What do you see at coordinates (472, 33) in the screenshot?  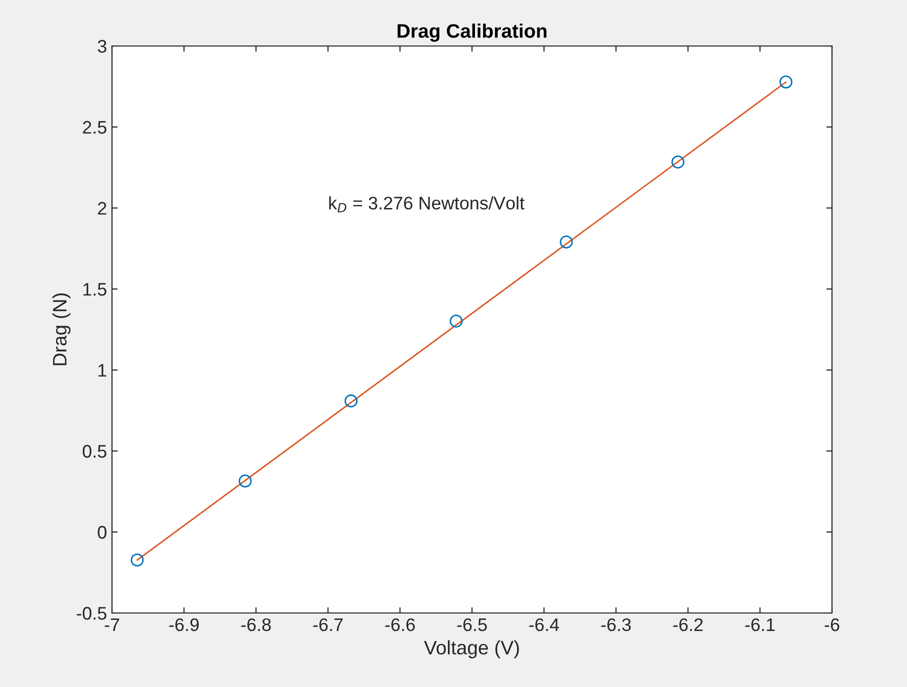 I see `chart-title: Drag Calibration` at bounding box center [472, 33].